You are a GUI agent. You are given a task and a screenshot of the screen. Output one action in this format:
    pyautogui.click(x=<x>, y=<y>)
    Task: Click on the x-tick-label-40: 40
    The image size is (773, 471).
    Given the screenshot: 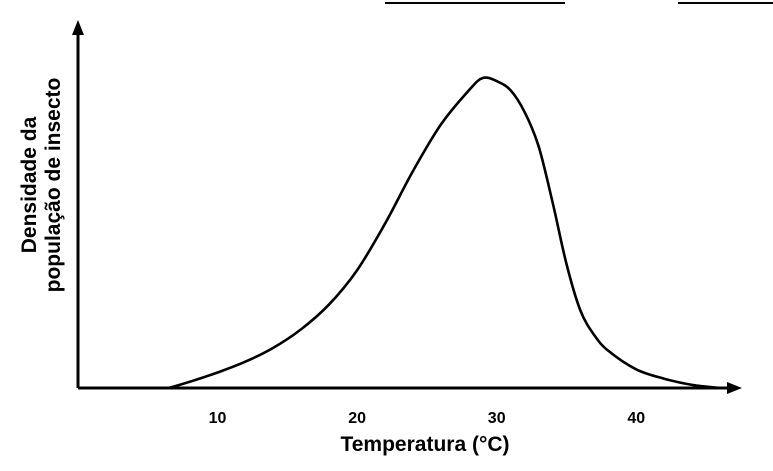 What is the action you would take?
    pyautogui.click(x=636, y=418)
    